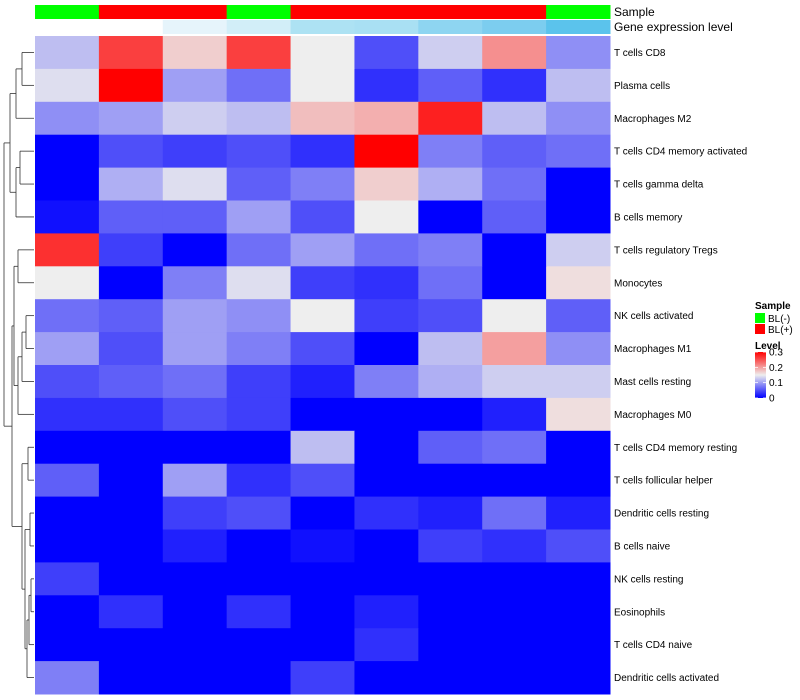 The image size is (800, 700). I want to click on legend-tick-label: 0.1, so click(776, 383).